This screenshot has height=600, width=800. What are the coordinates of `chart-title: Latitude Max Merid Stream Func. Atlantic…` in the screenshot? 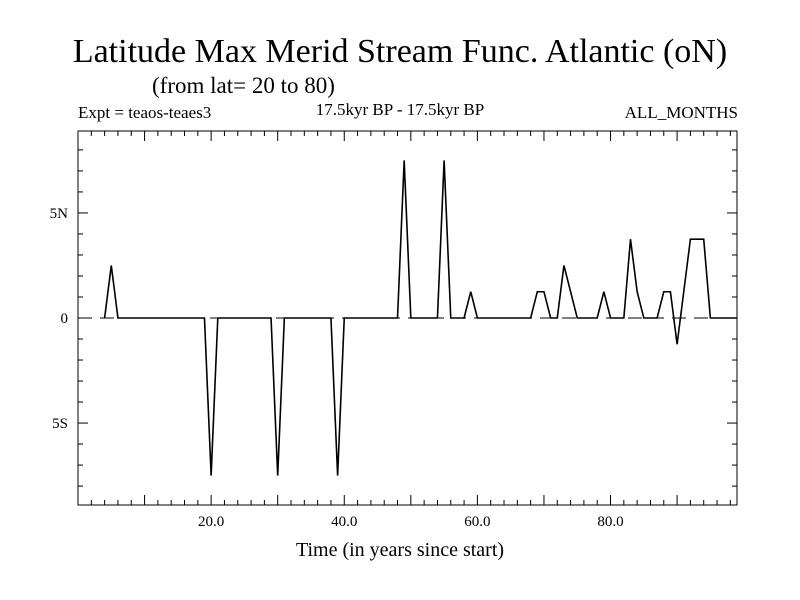 It's located at (400, 51).